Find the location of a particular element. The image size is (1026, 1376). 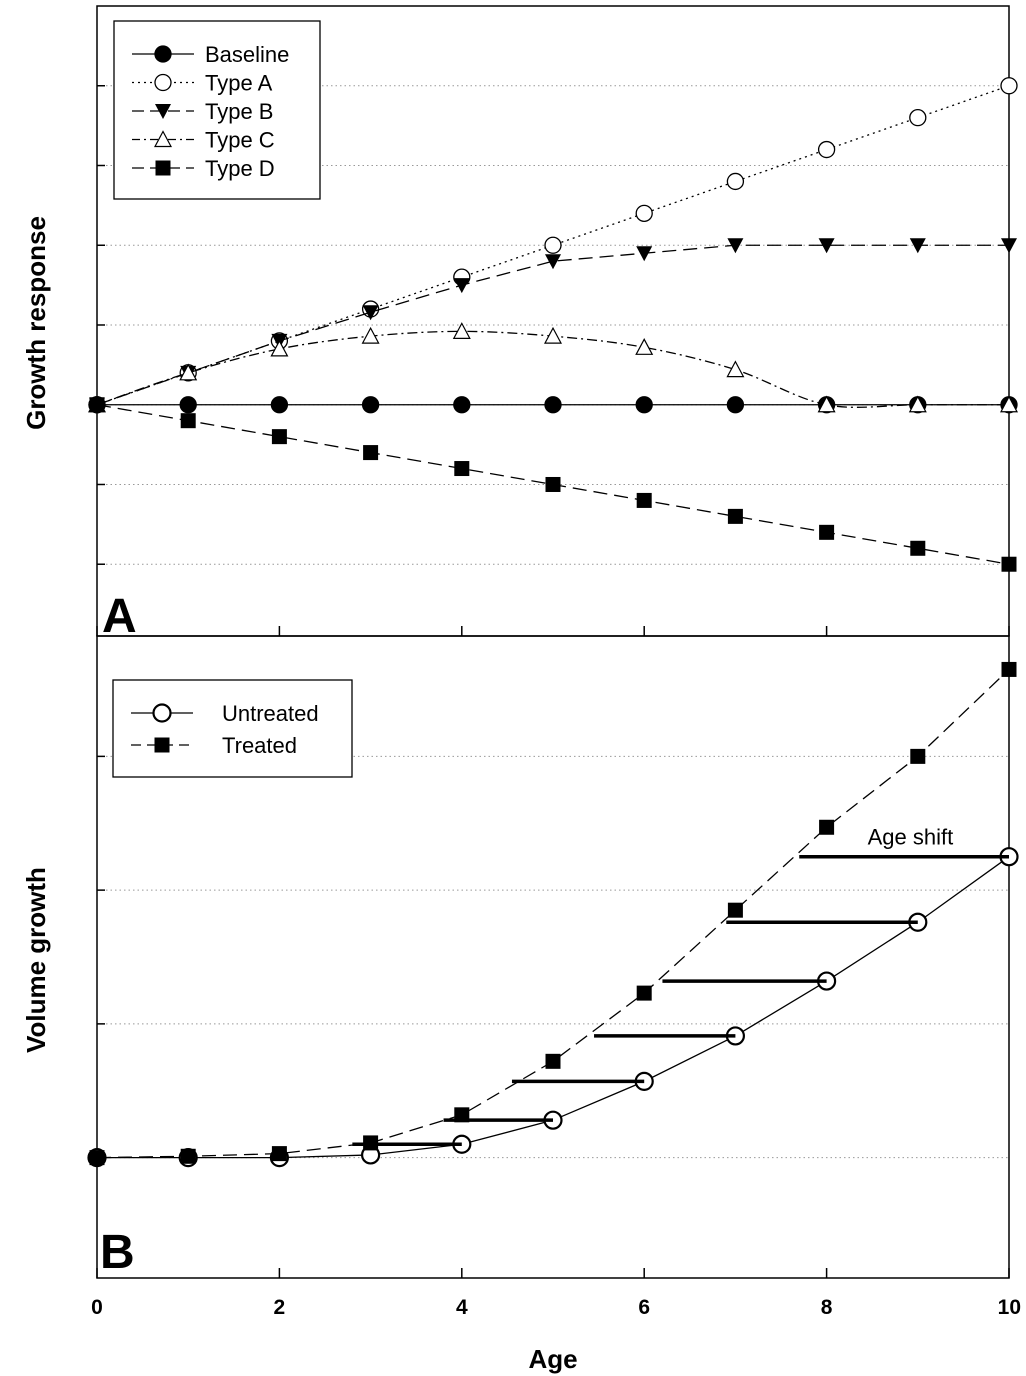

x-tick-label: 2 is located at coordinates (280, 1307).